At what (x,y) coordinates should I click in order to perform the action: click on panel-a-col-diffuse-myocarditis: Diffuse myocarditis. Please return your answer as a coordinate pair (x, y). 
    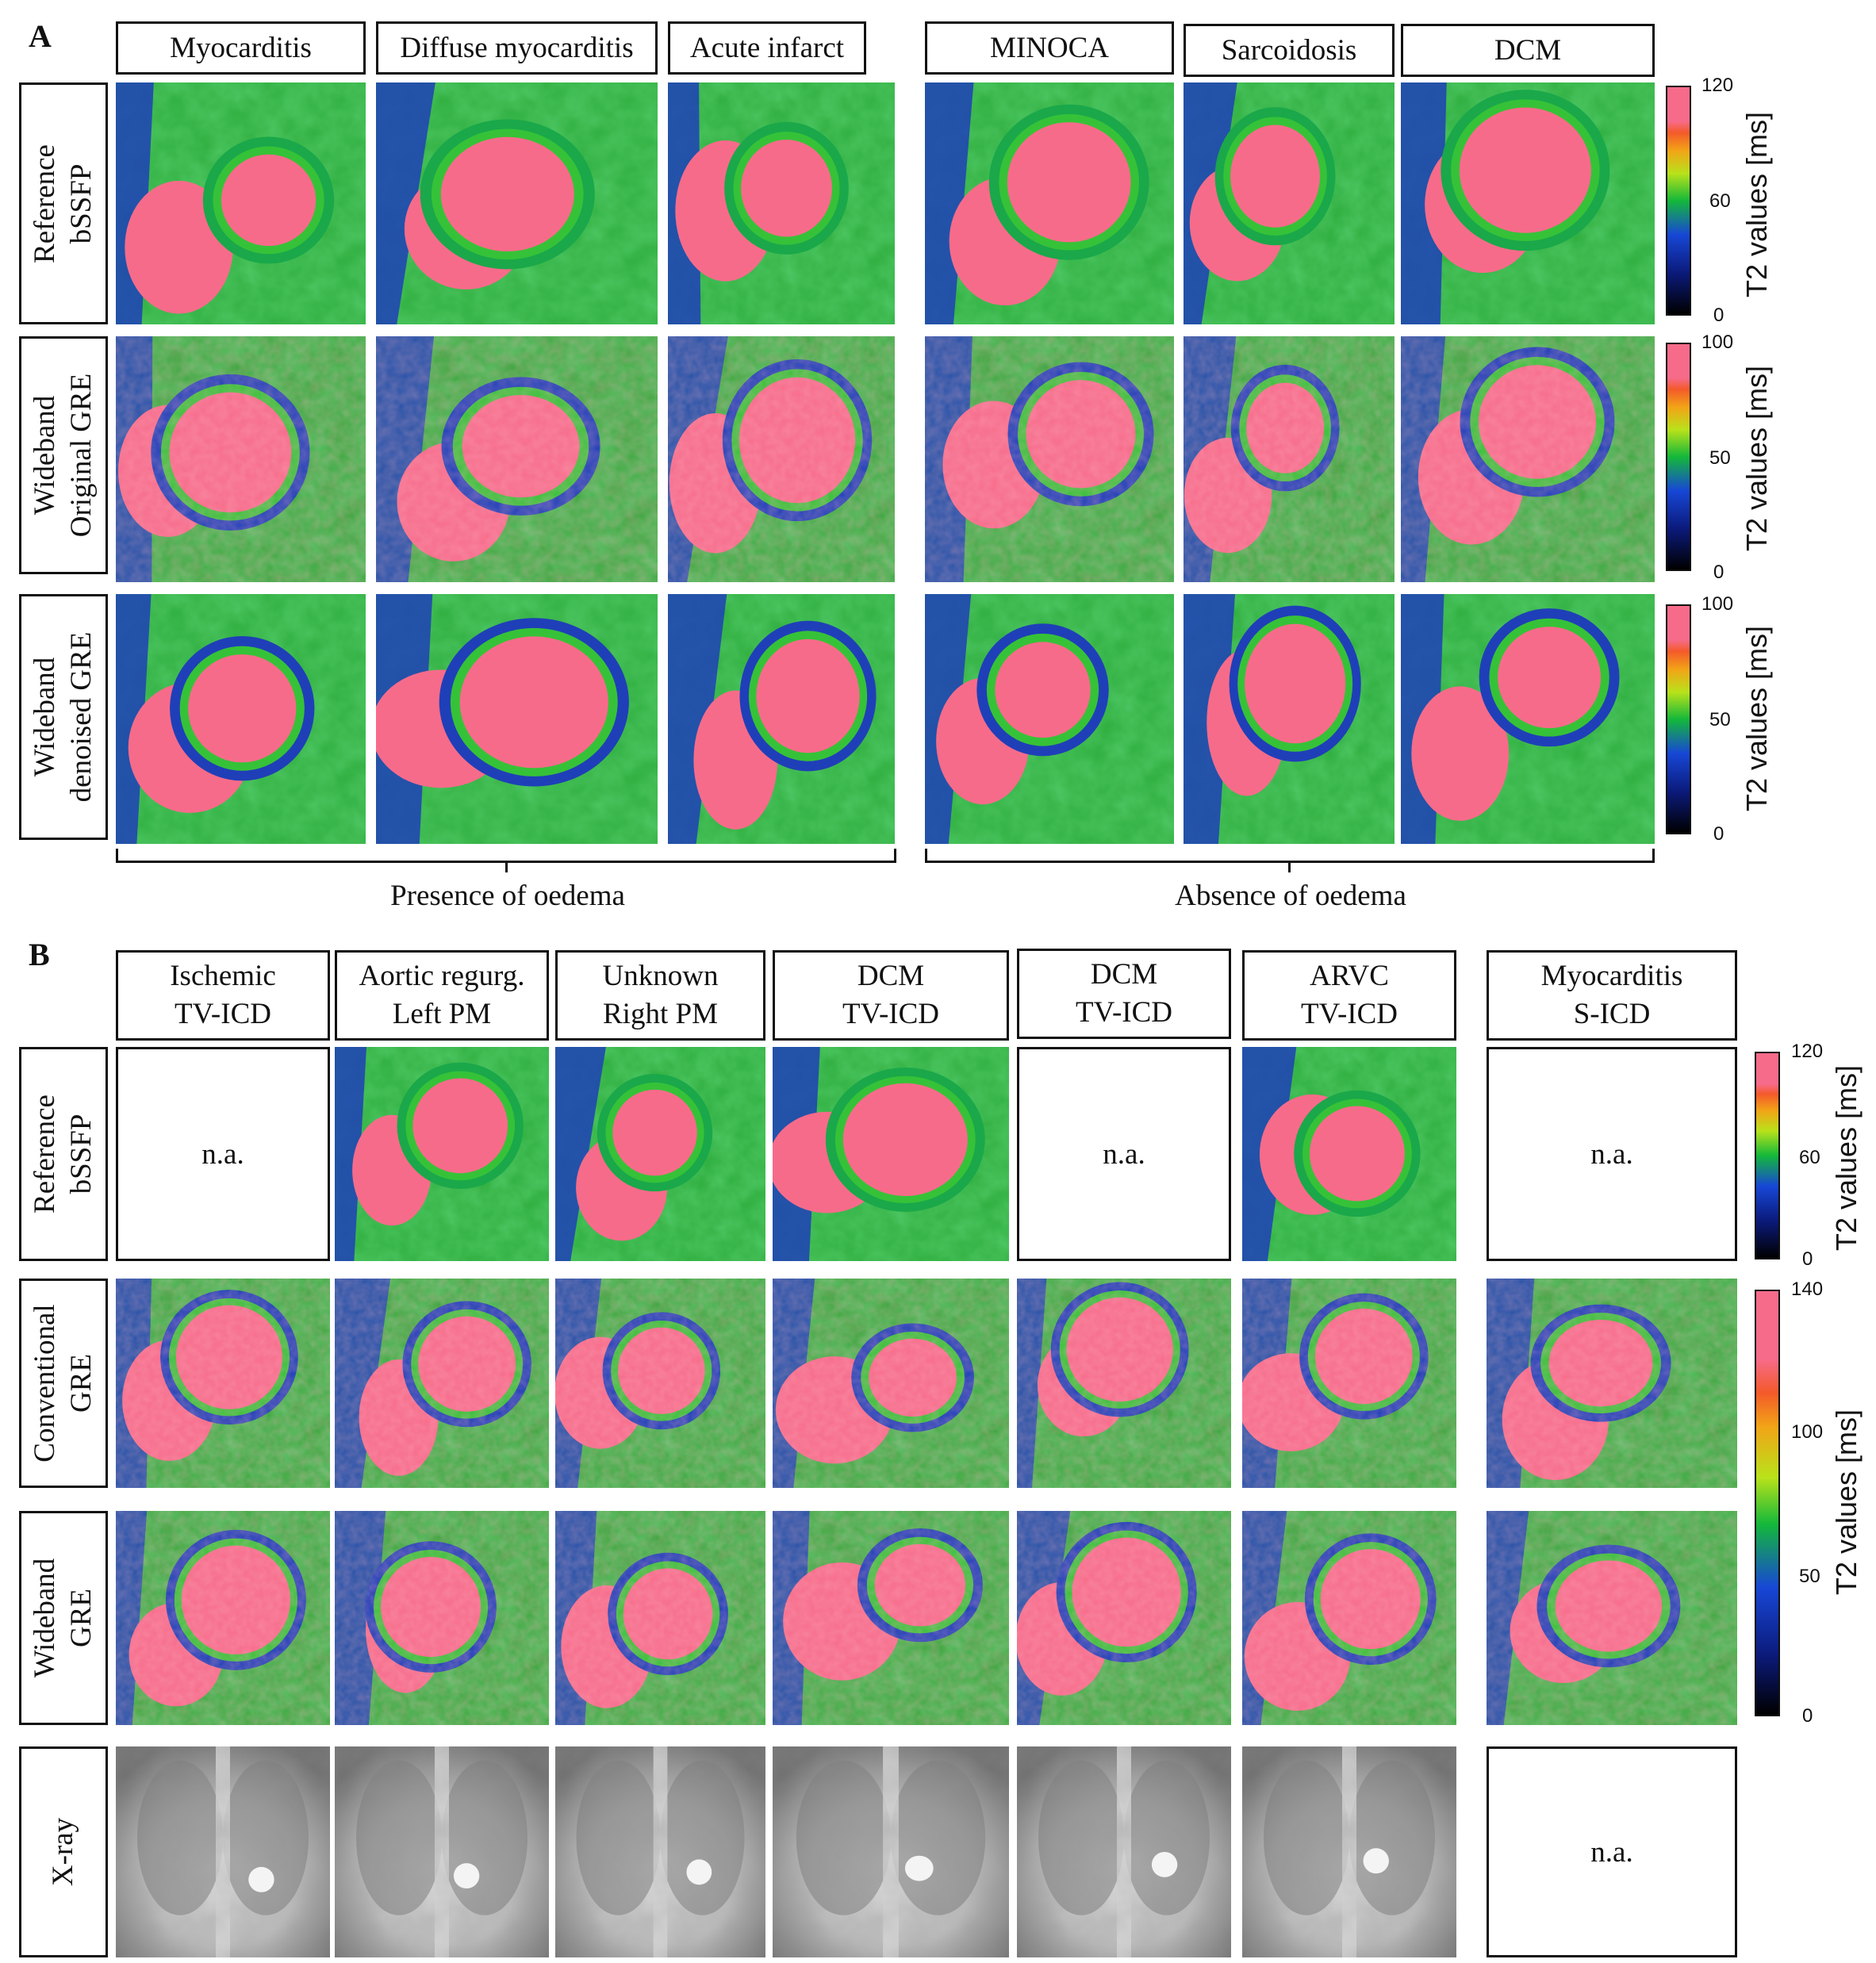
    Looking at the image, I should click on (517, 48).